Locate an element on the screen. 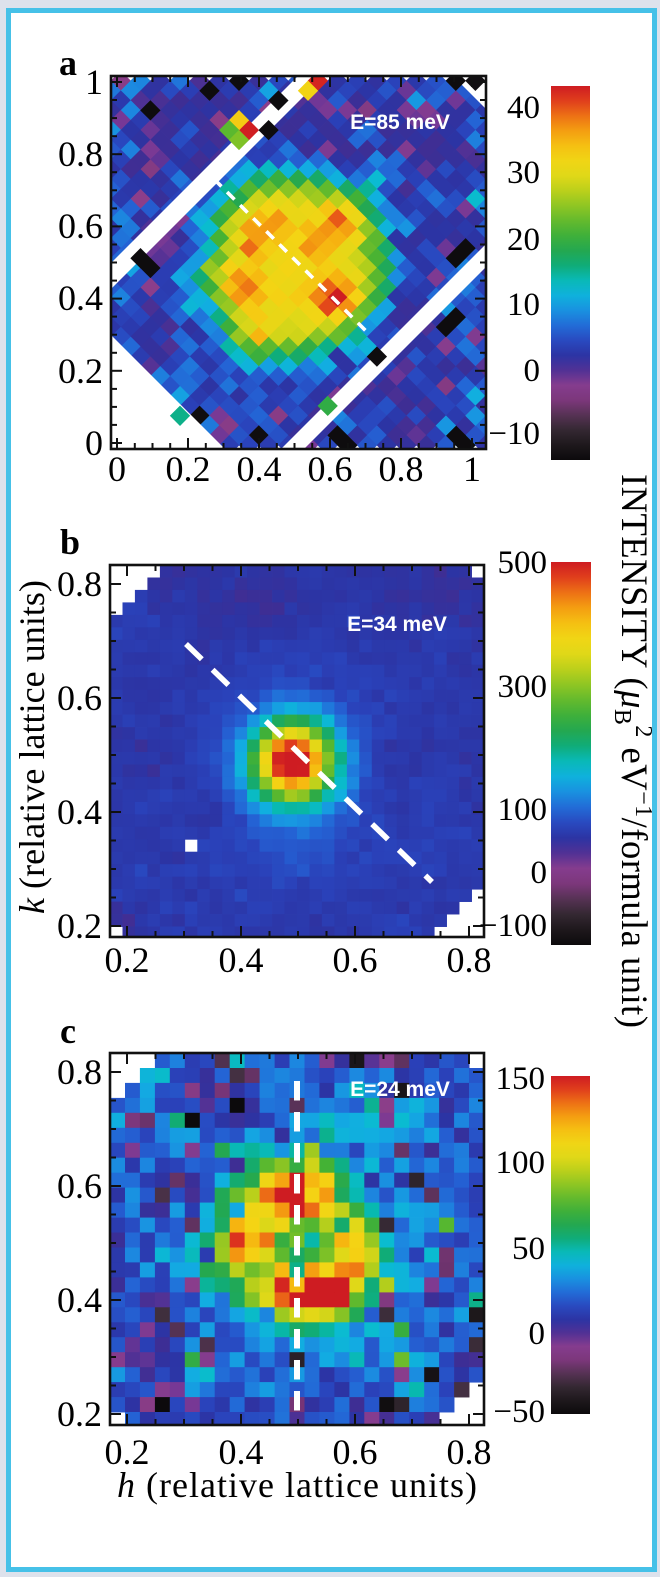  svg-text: k (relative lattice units) is located at coordinates (32, 747).